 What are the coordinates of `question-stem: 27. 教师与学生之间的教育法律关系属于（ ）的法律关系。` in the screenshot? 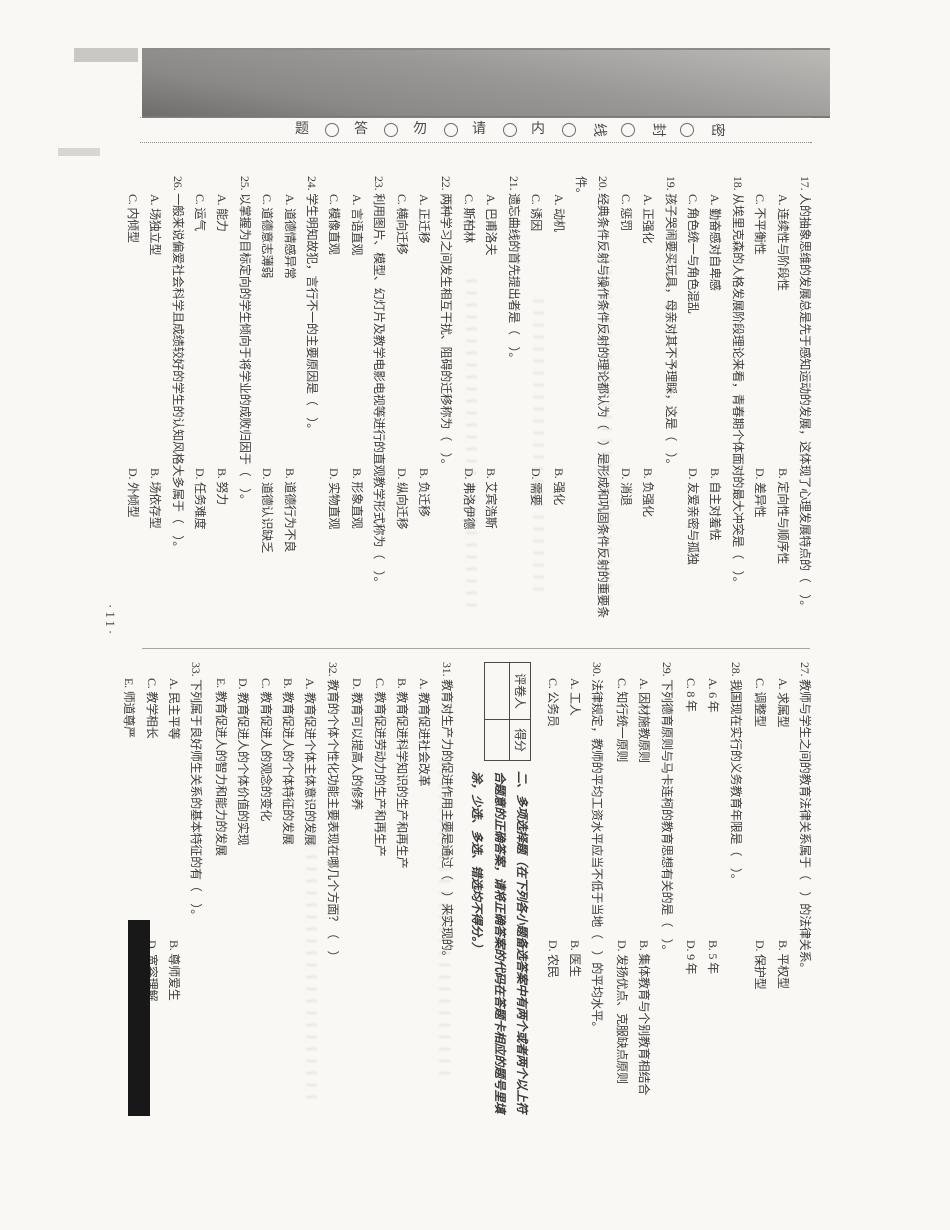 It's located at (805, 818).